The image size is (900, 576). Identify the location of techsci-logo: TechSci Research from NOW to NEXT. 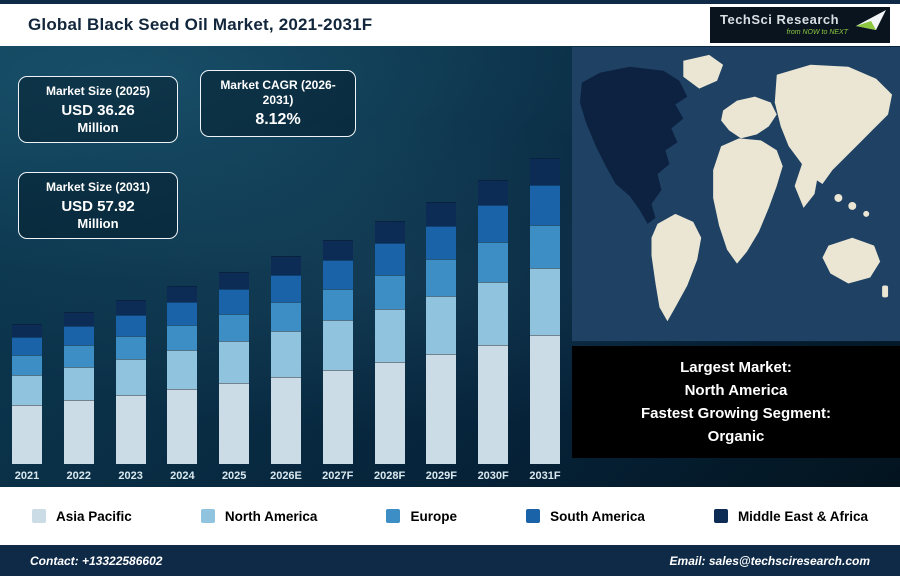
(800, 25).